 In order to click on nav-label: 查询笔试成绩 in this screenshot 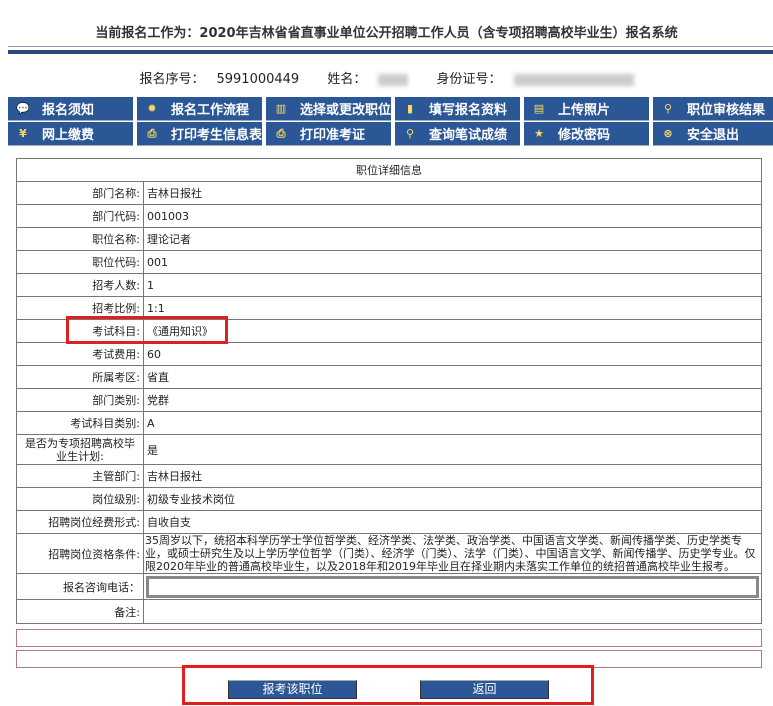, I will do `click(468, 135)`.